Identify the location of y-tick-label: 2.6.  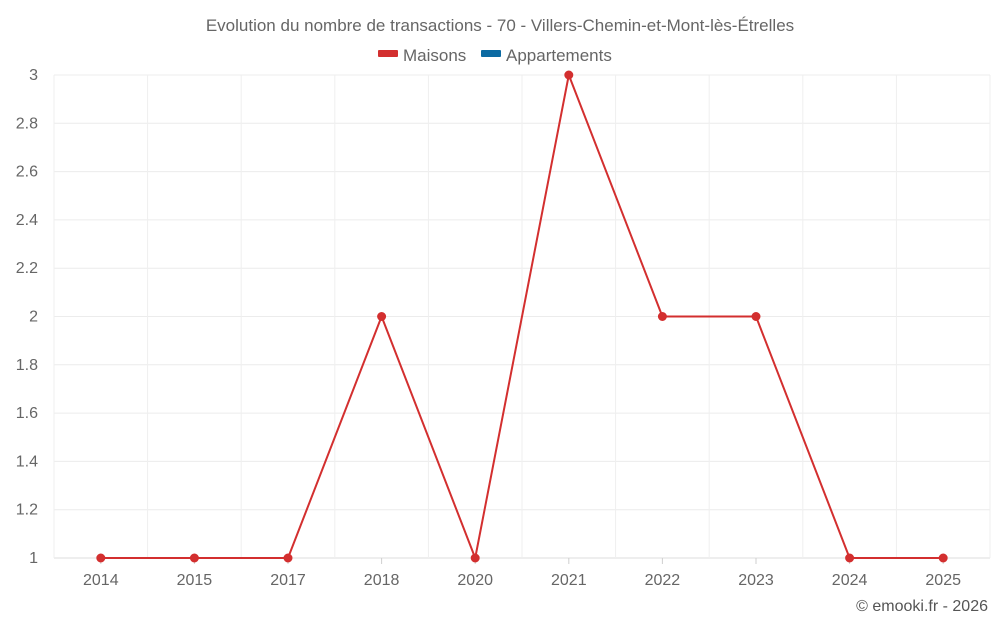
(27, 172).